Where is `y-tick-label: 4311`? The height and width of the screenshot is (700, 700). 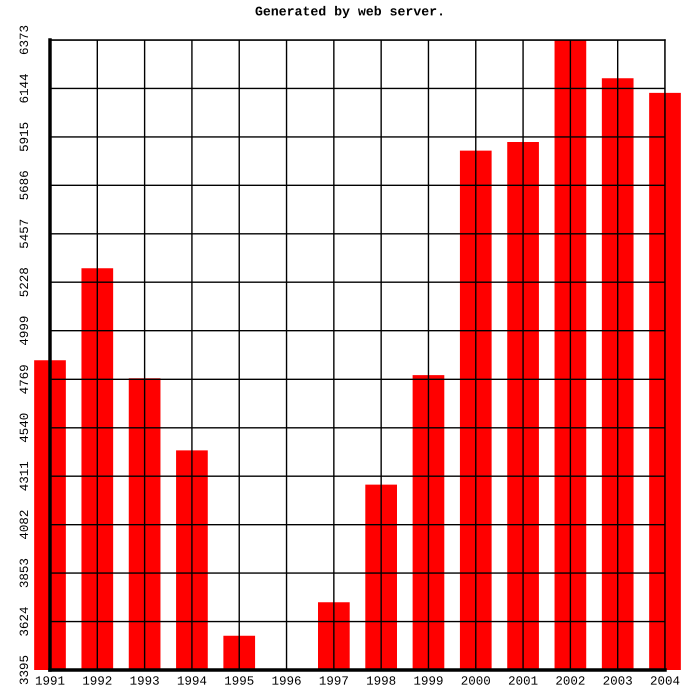
y-tick-label: 4311 is located at coordinates (24, 476).